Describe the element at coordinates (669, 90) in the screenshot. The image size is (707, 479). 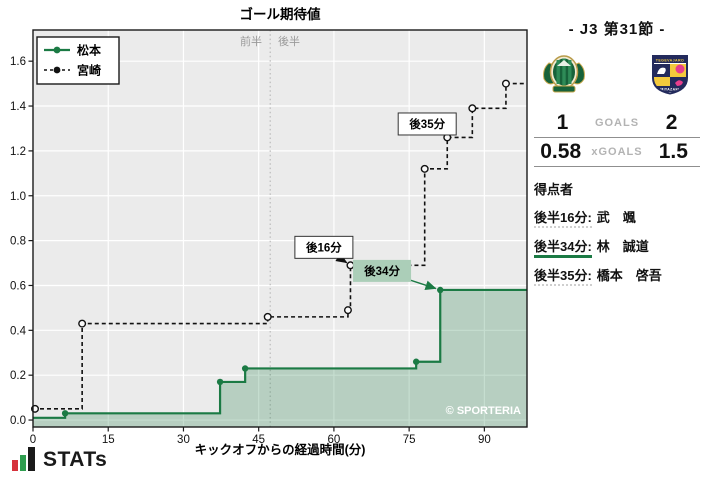
I see `svg-text: MIYAZAKI` at that location.